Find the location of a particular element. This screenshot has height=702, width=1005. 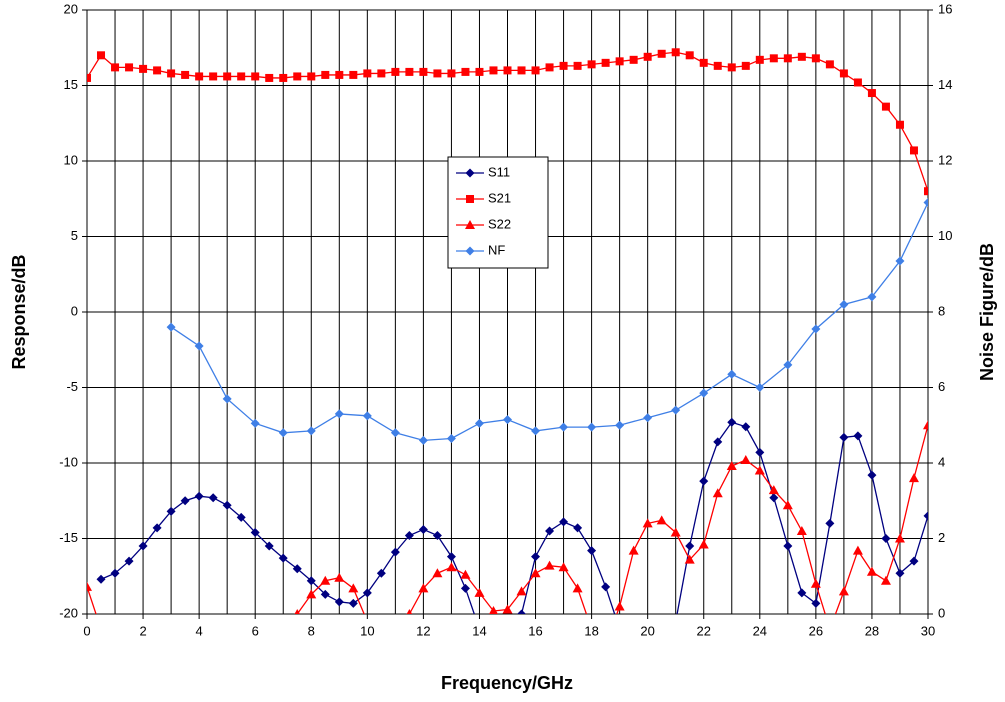

y-tick-label: 5 is located at coordinates (74, 235).